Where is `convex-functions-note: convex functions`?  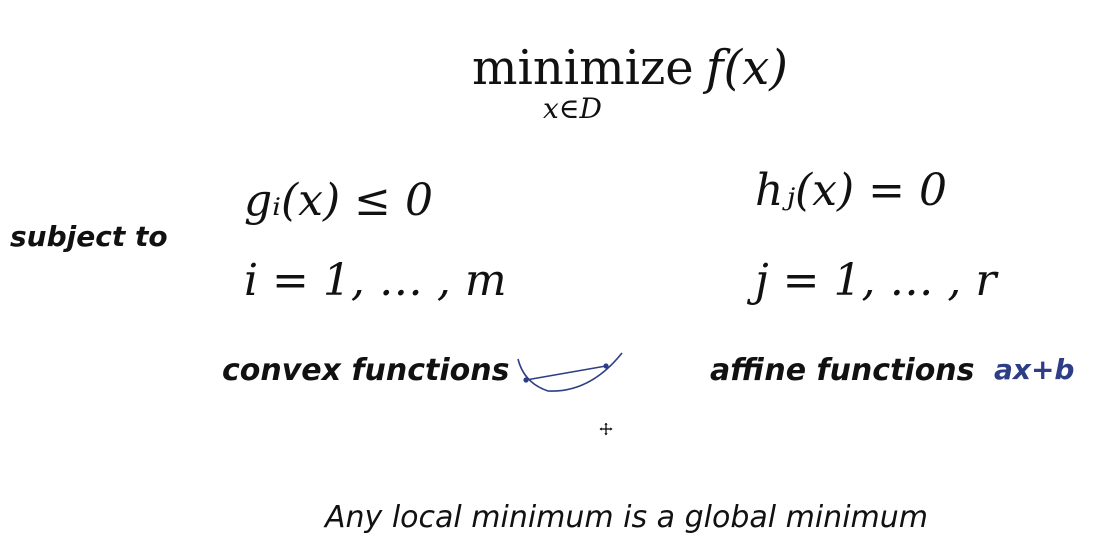
convex-functions-note: convex functions is located at coordinates (366, 370).